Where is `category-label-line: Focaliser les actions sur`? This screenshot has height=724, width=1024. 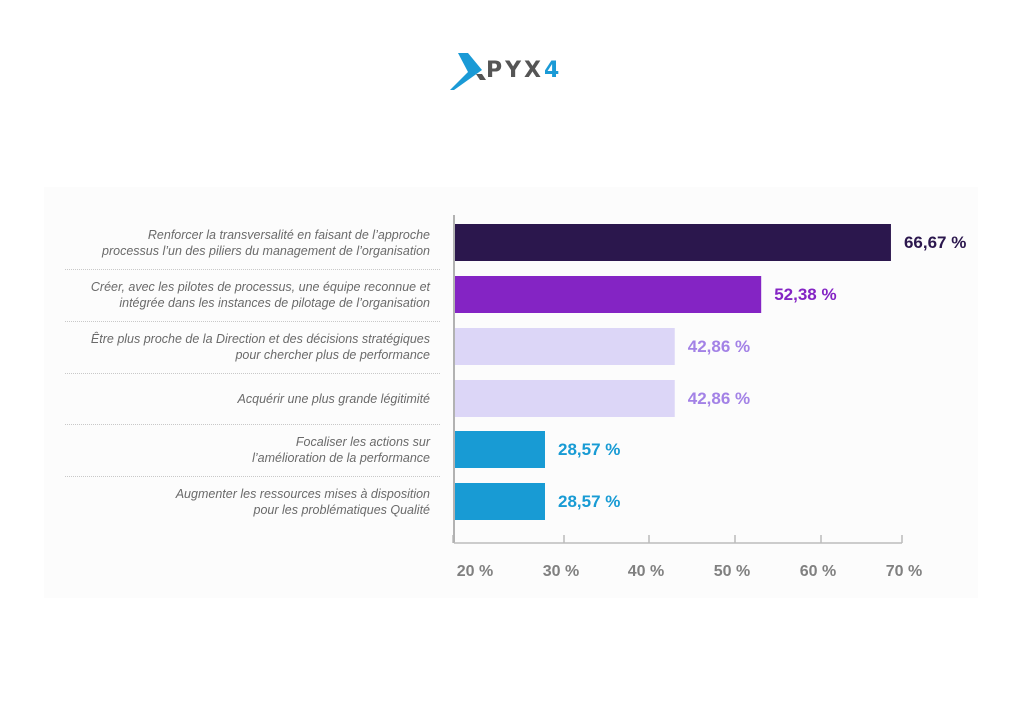 category-label-line: Focaliser les actions sur is located at coordinates (362, 441).